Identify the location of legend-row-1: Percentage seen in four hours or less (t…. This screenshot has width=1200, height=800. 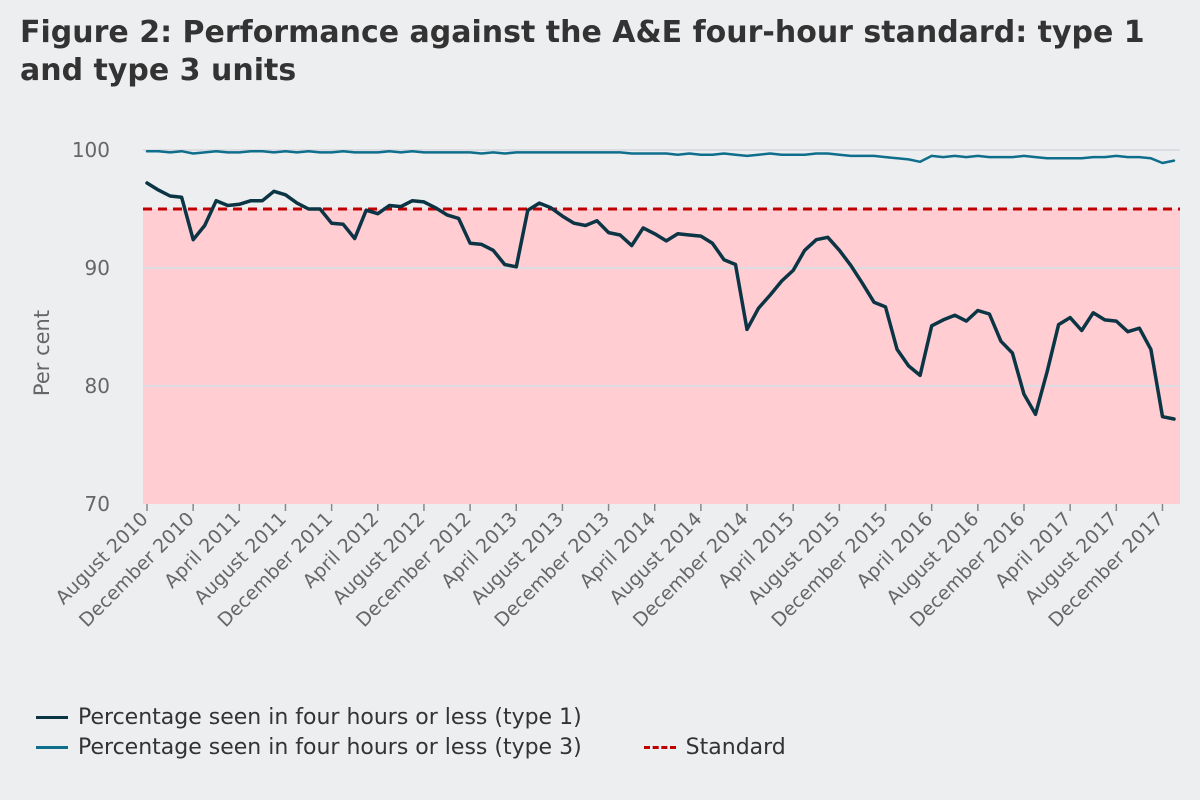
(411, 717).